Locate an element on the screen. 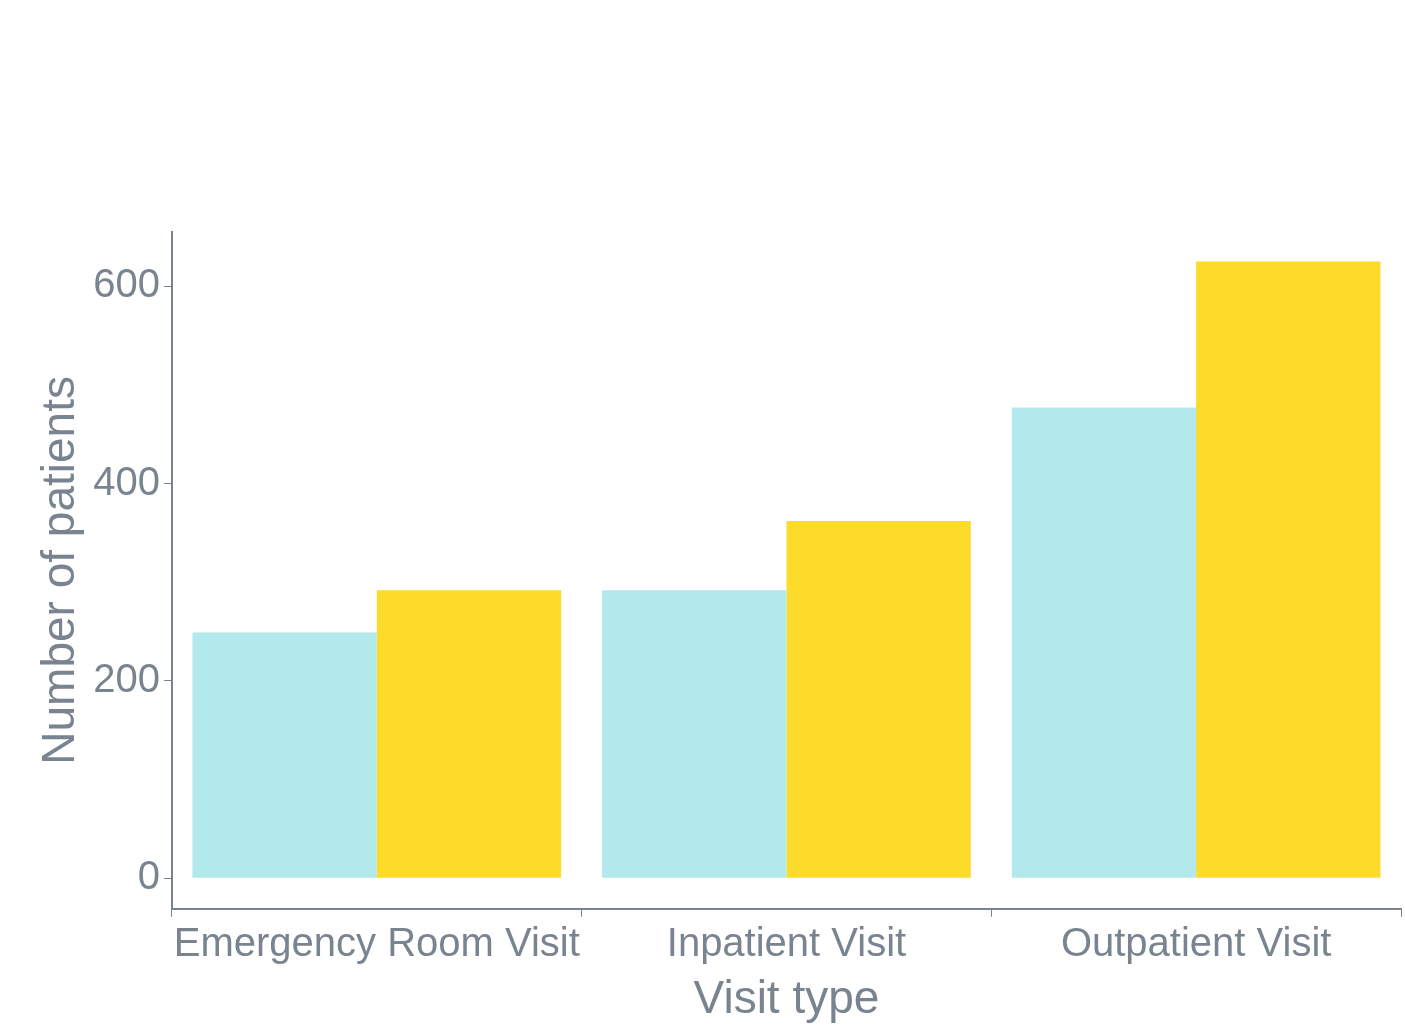  y-tick-label: 600 is located at coordinates (126, 283).